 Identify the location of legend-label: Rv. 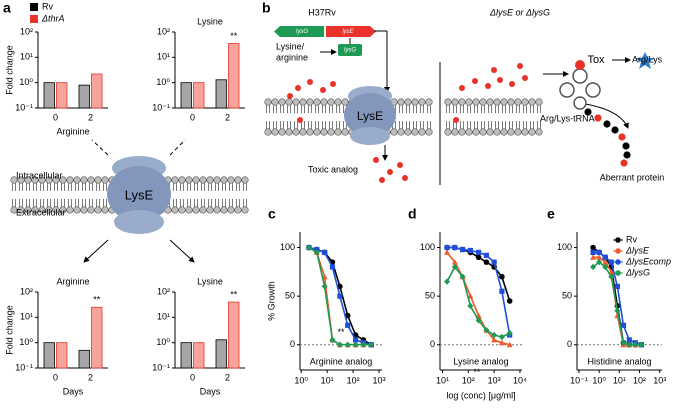
(631, 239).